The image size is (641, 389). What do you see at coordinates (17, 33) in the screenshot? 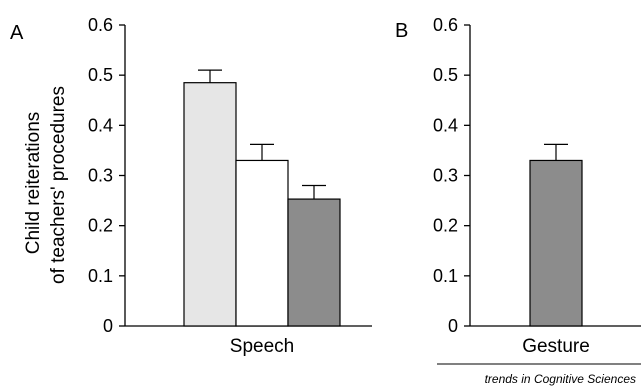
I see `panel-a-letter: A` at bounding box center [17, 33].